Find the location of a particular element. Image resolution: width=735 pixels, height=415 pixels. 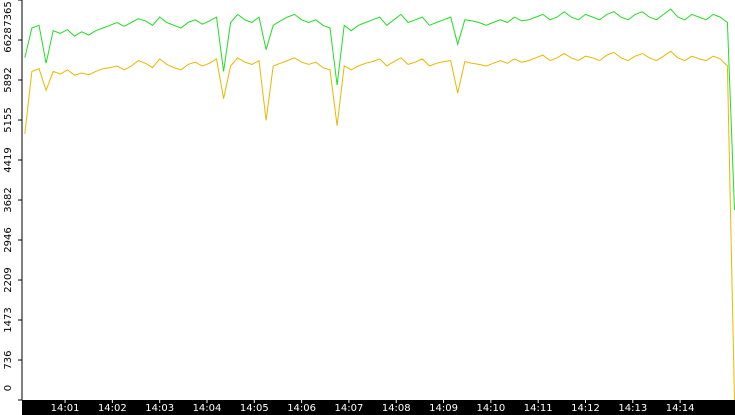

x-tick-label: 14:04 is located at coordinates (207, 408).